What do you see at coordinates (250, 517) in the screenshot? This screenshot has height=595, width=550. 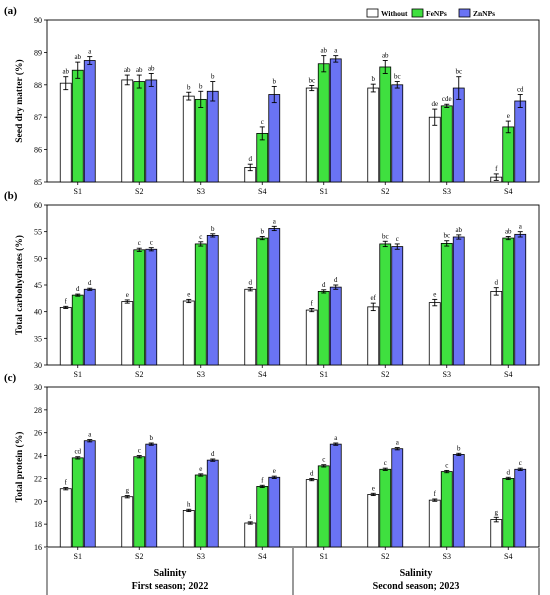 I see `significance-letter: i` at bounding box center [250, 517].